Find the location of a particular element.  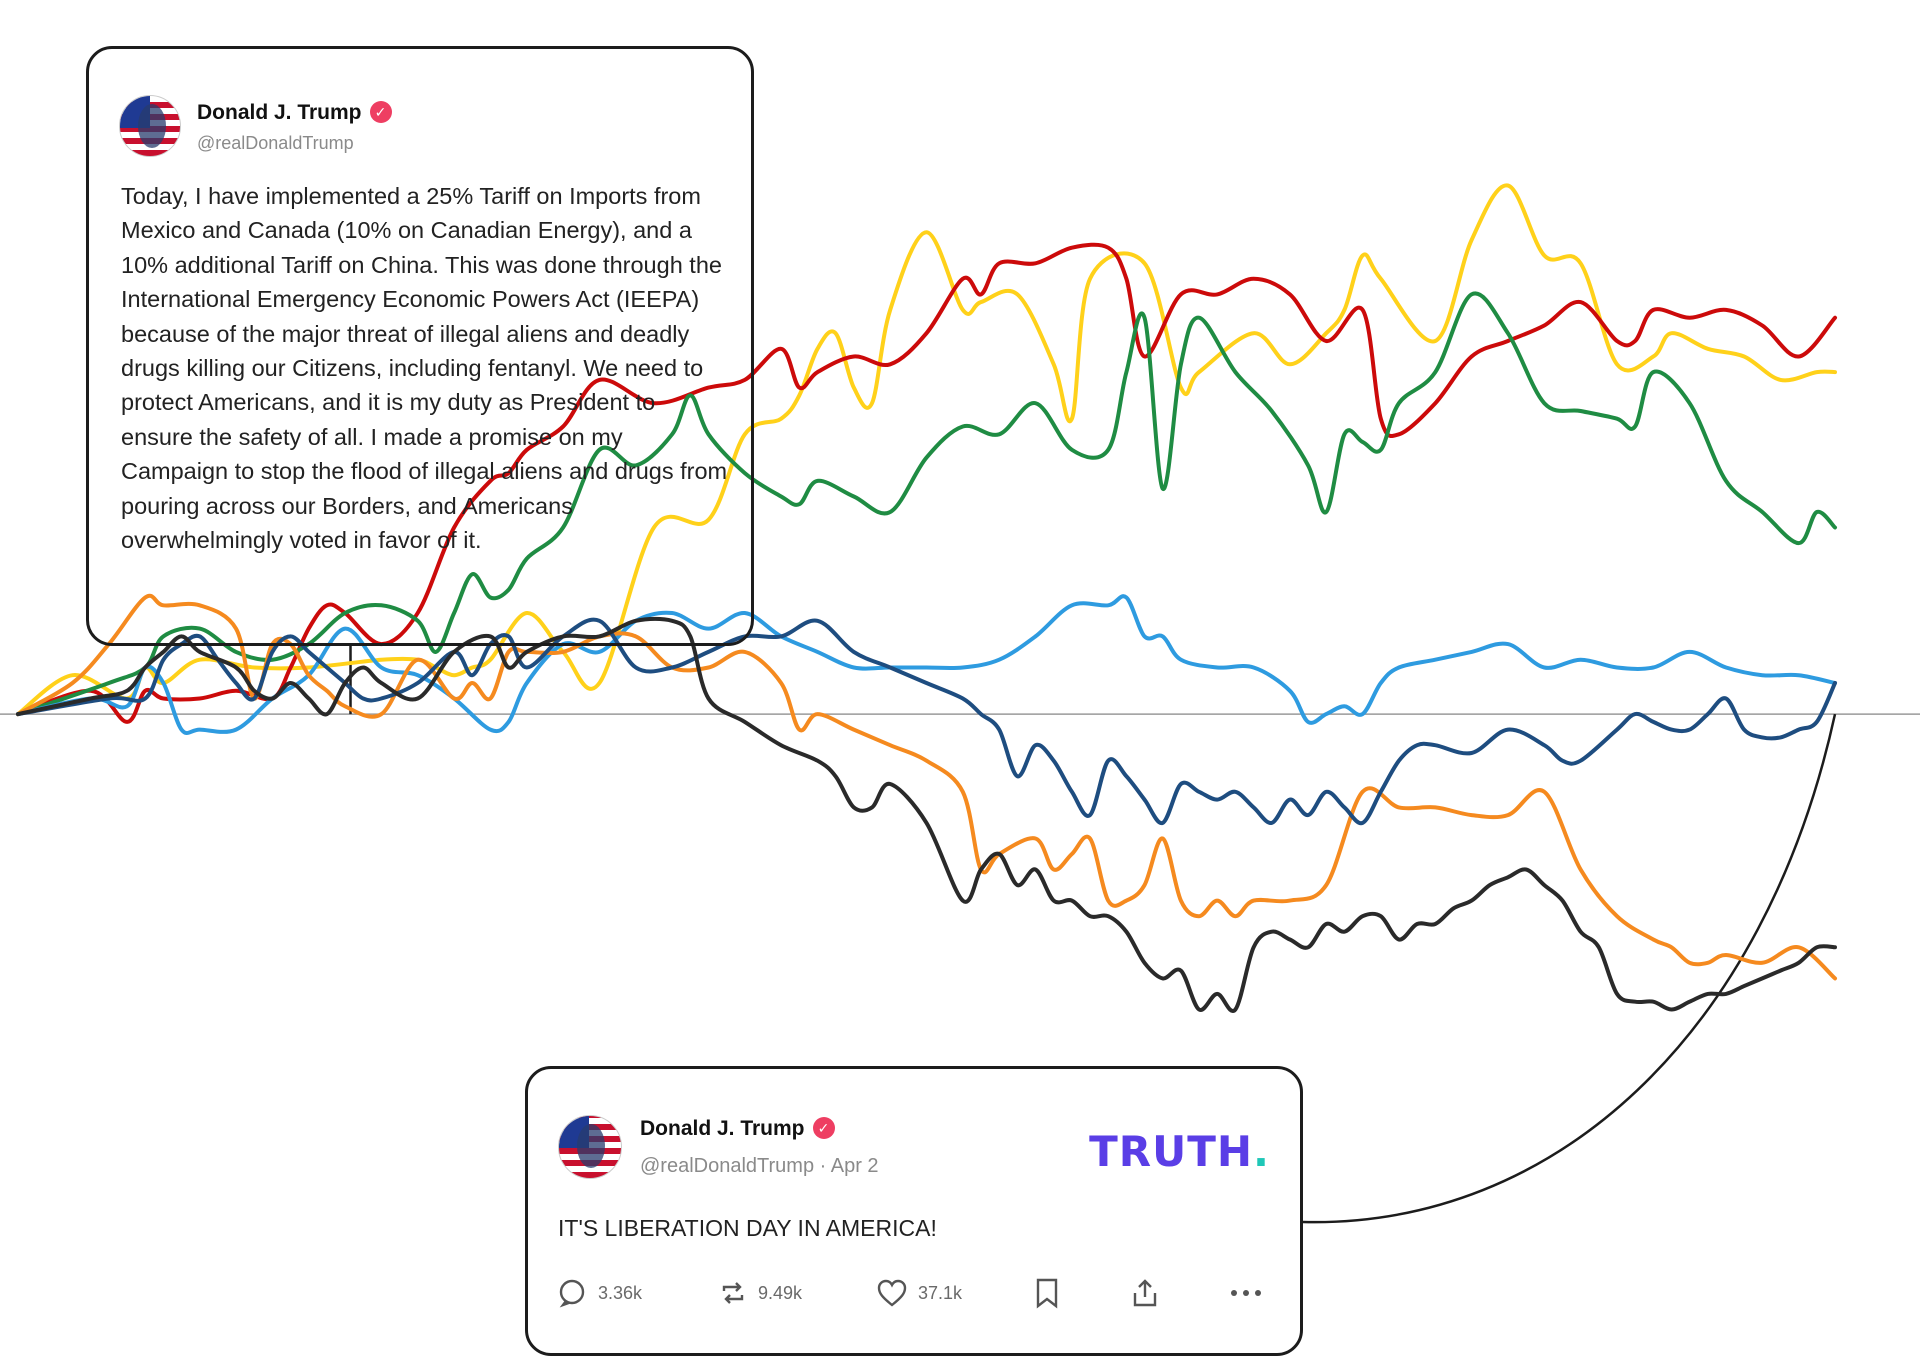

share-button is located at coordinates (1150, 1293).